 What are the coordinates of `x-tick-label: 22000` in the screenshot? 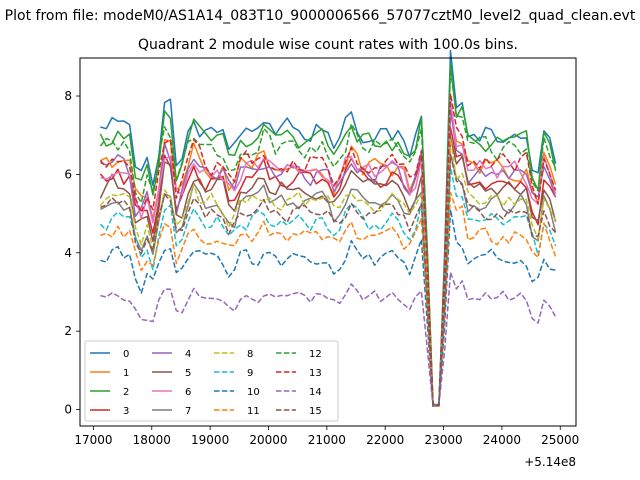 It's located at (385, 440).